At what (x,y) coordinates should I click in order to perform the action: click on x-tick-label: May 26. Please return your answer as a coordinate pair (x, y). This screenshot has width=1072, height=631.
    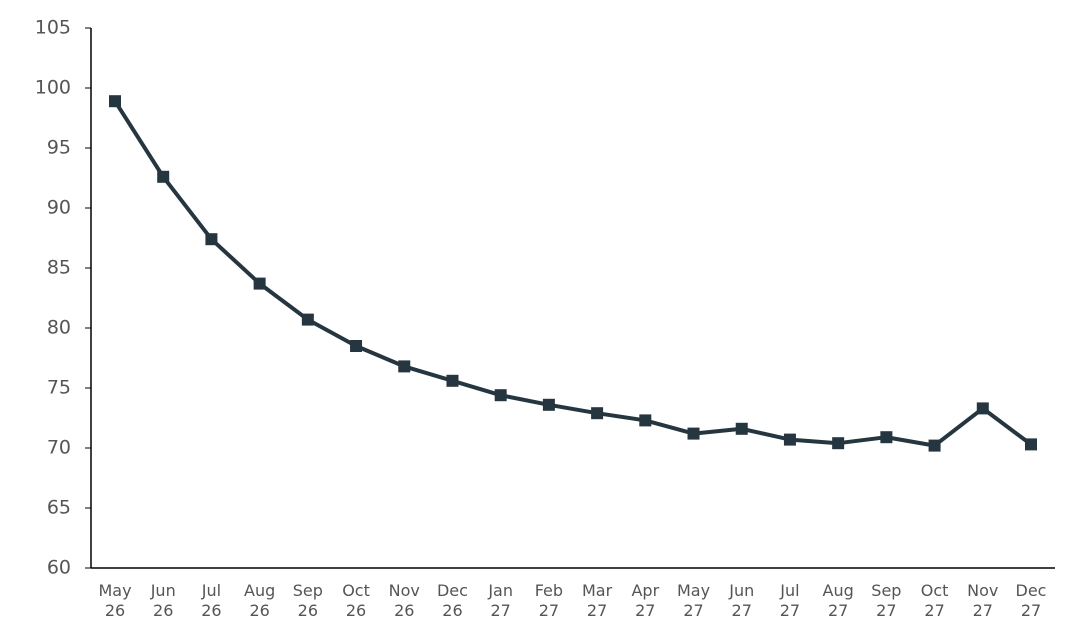
    Looking at the image, I should click on (115, 600).